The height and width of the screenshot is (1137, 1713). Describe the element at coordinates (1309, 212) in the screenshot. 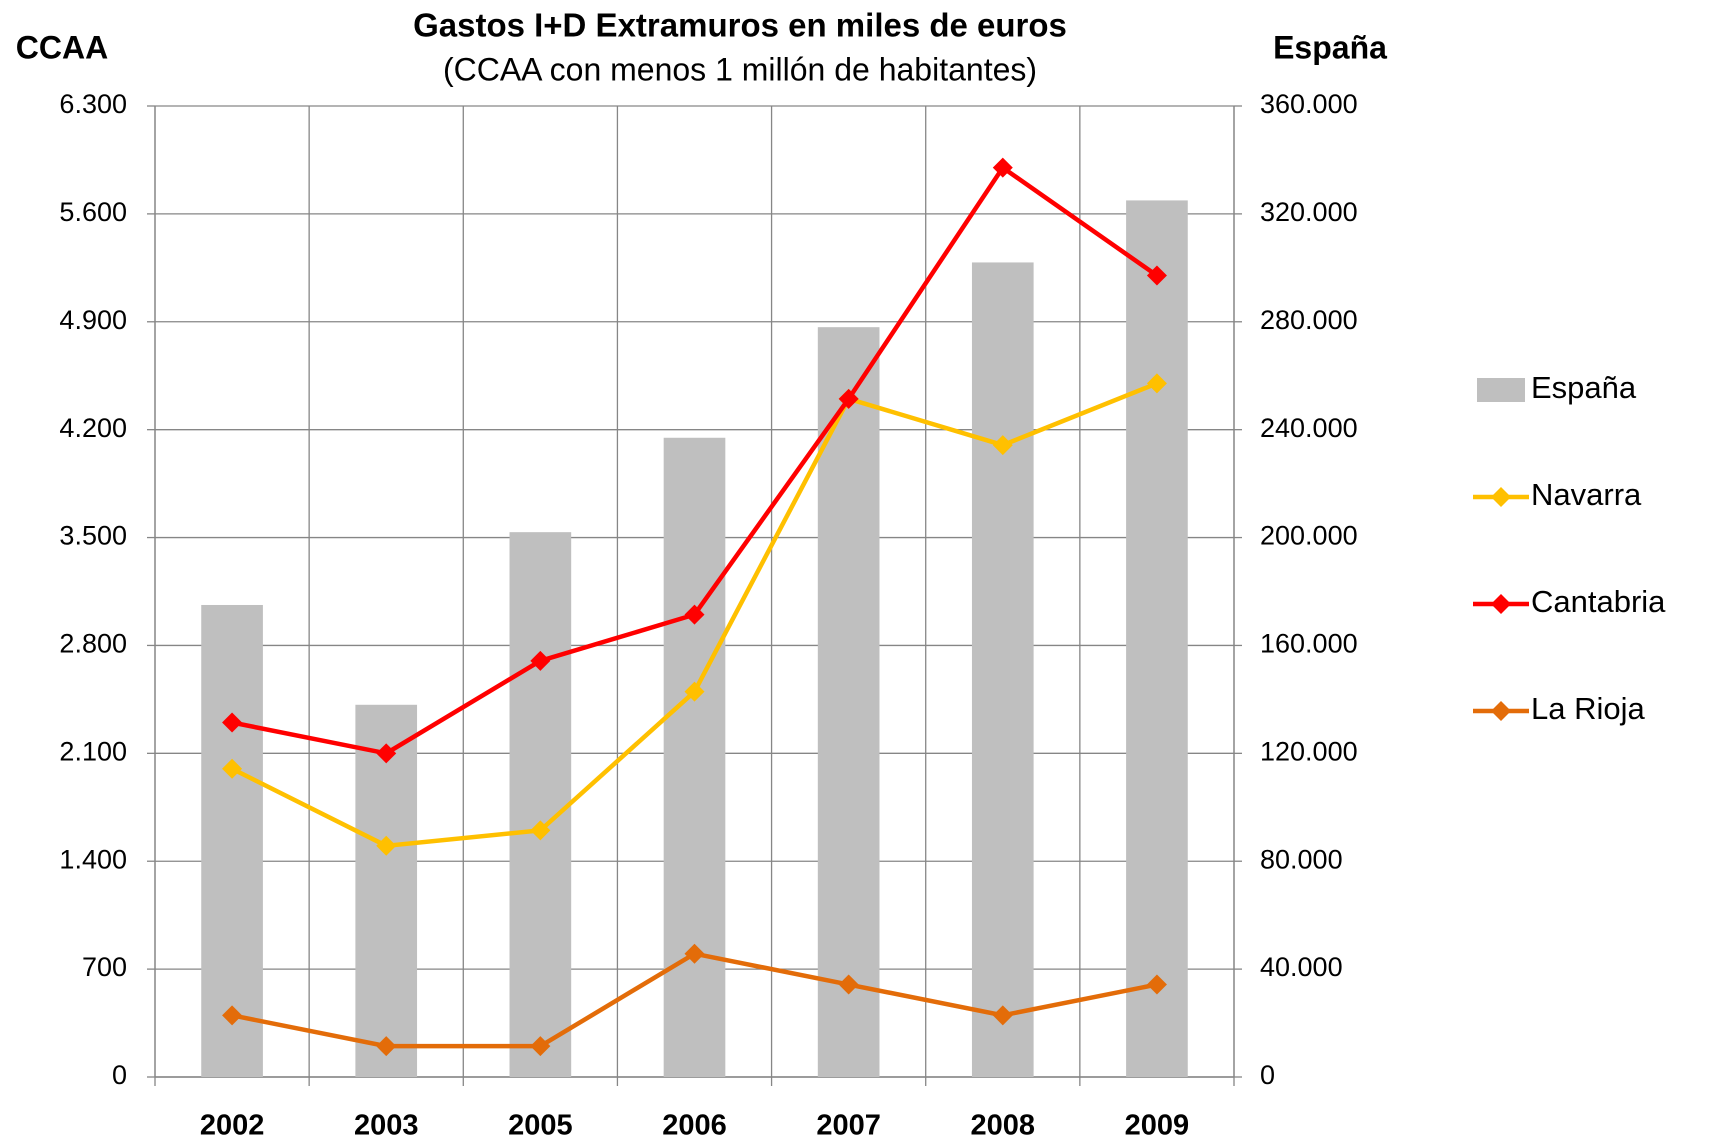

I see `y2-tick-label: 320.000` at that location.